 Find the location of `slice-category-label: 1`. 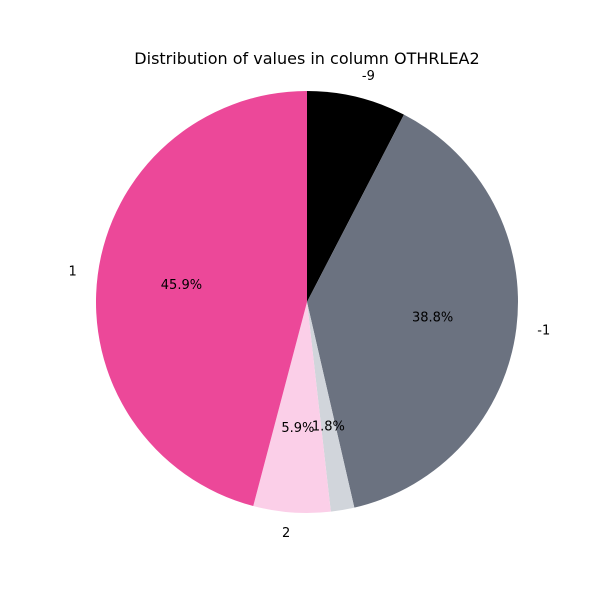

slice-category-label: 1 is located at coordinates (73, 272).